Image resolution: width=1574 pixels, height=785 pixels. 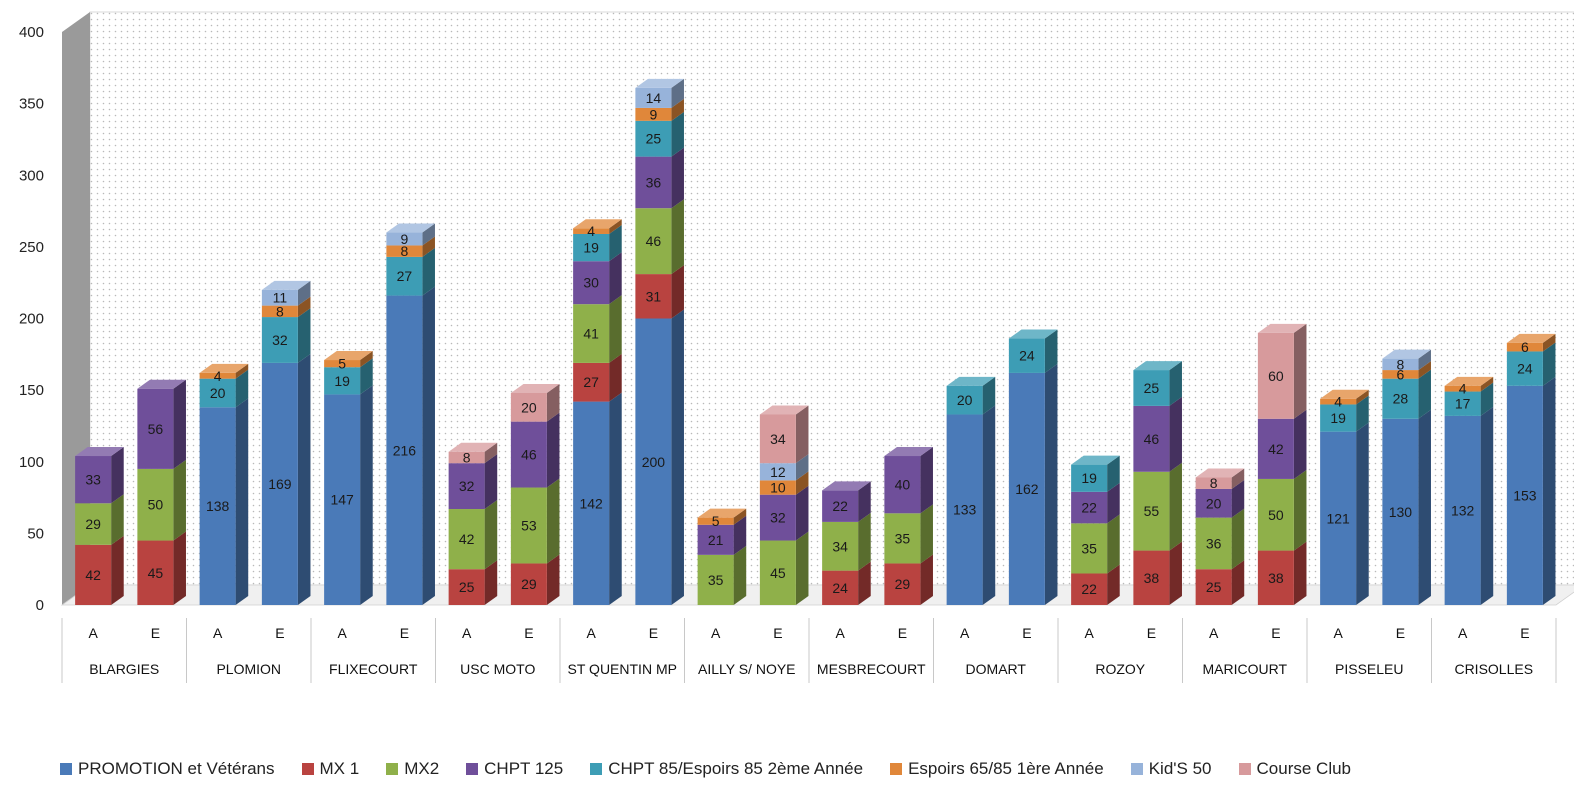 I want to click on data-label: 14, so click(x=654, y=98).